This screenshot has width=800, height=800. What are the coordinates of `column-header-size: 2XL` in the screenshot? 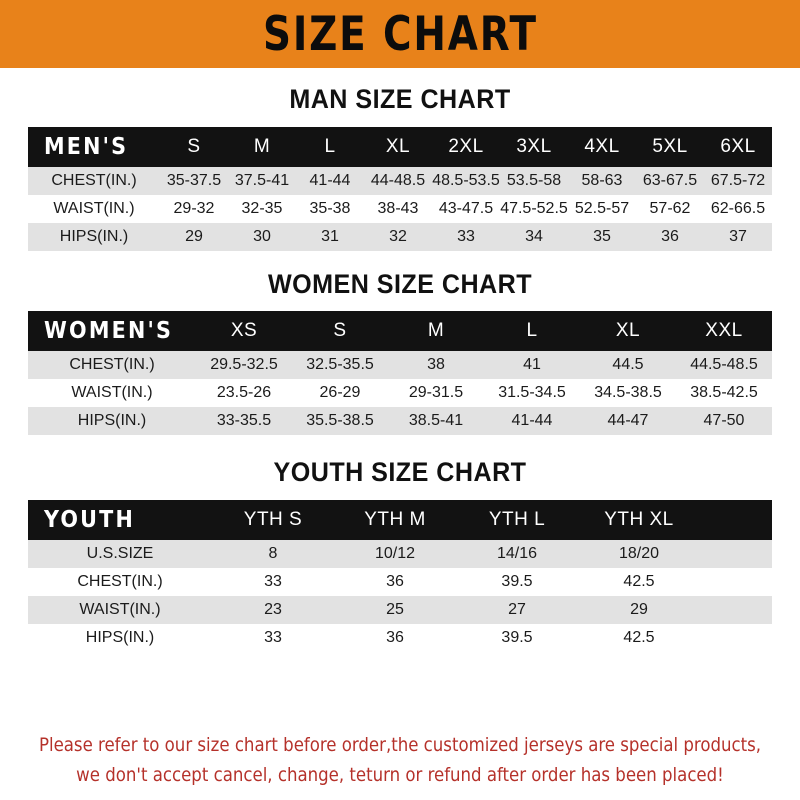 It's located at (466, 146).